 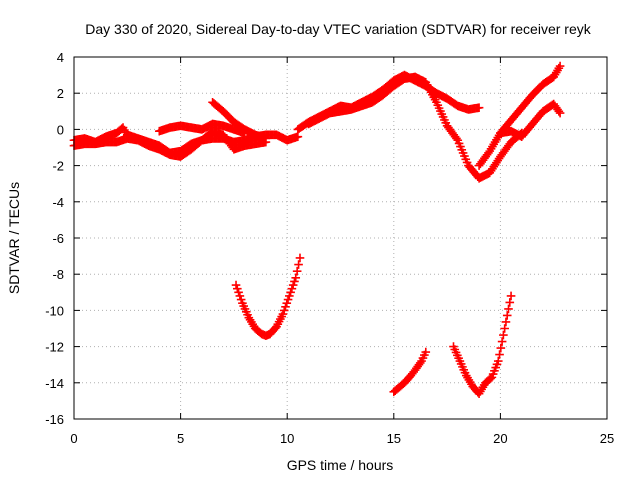 I want to click on x-tick-label: 20, so click(x=500, y=438).